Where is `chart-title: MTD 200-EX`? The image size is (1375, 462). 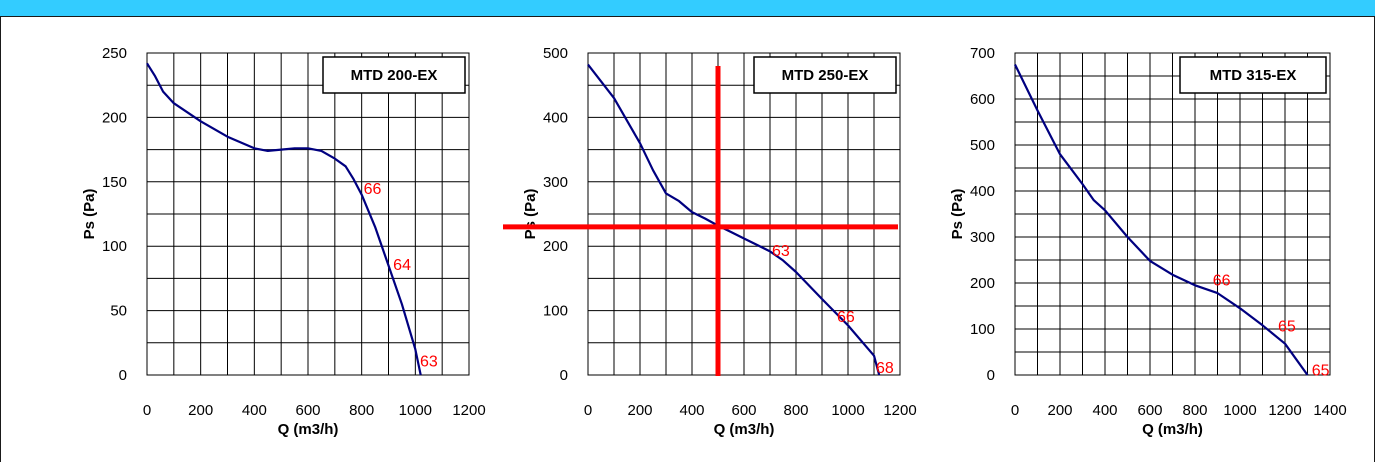
chart-title: MTD 200-EX is located at coordinates (394, 75).